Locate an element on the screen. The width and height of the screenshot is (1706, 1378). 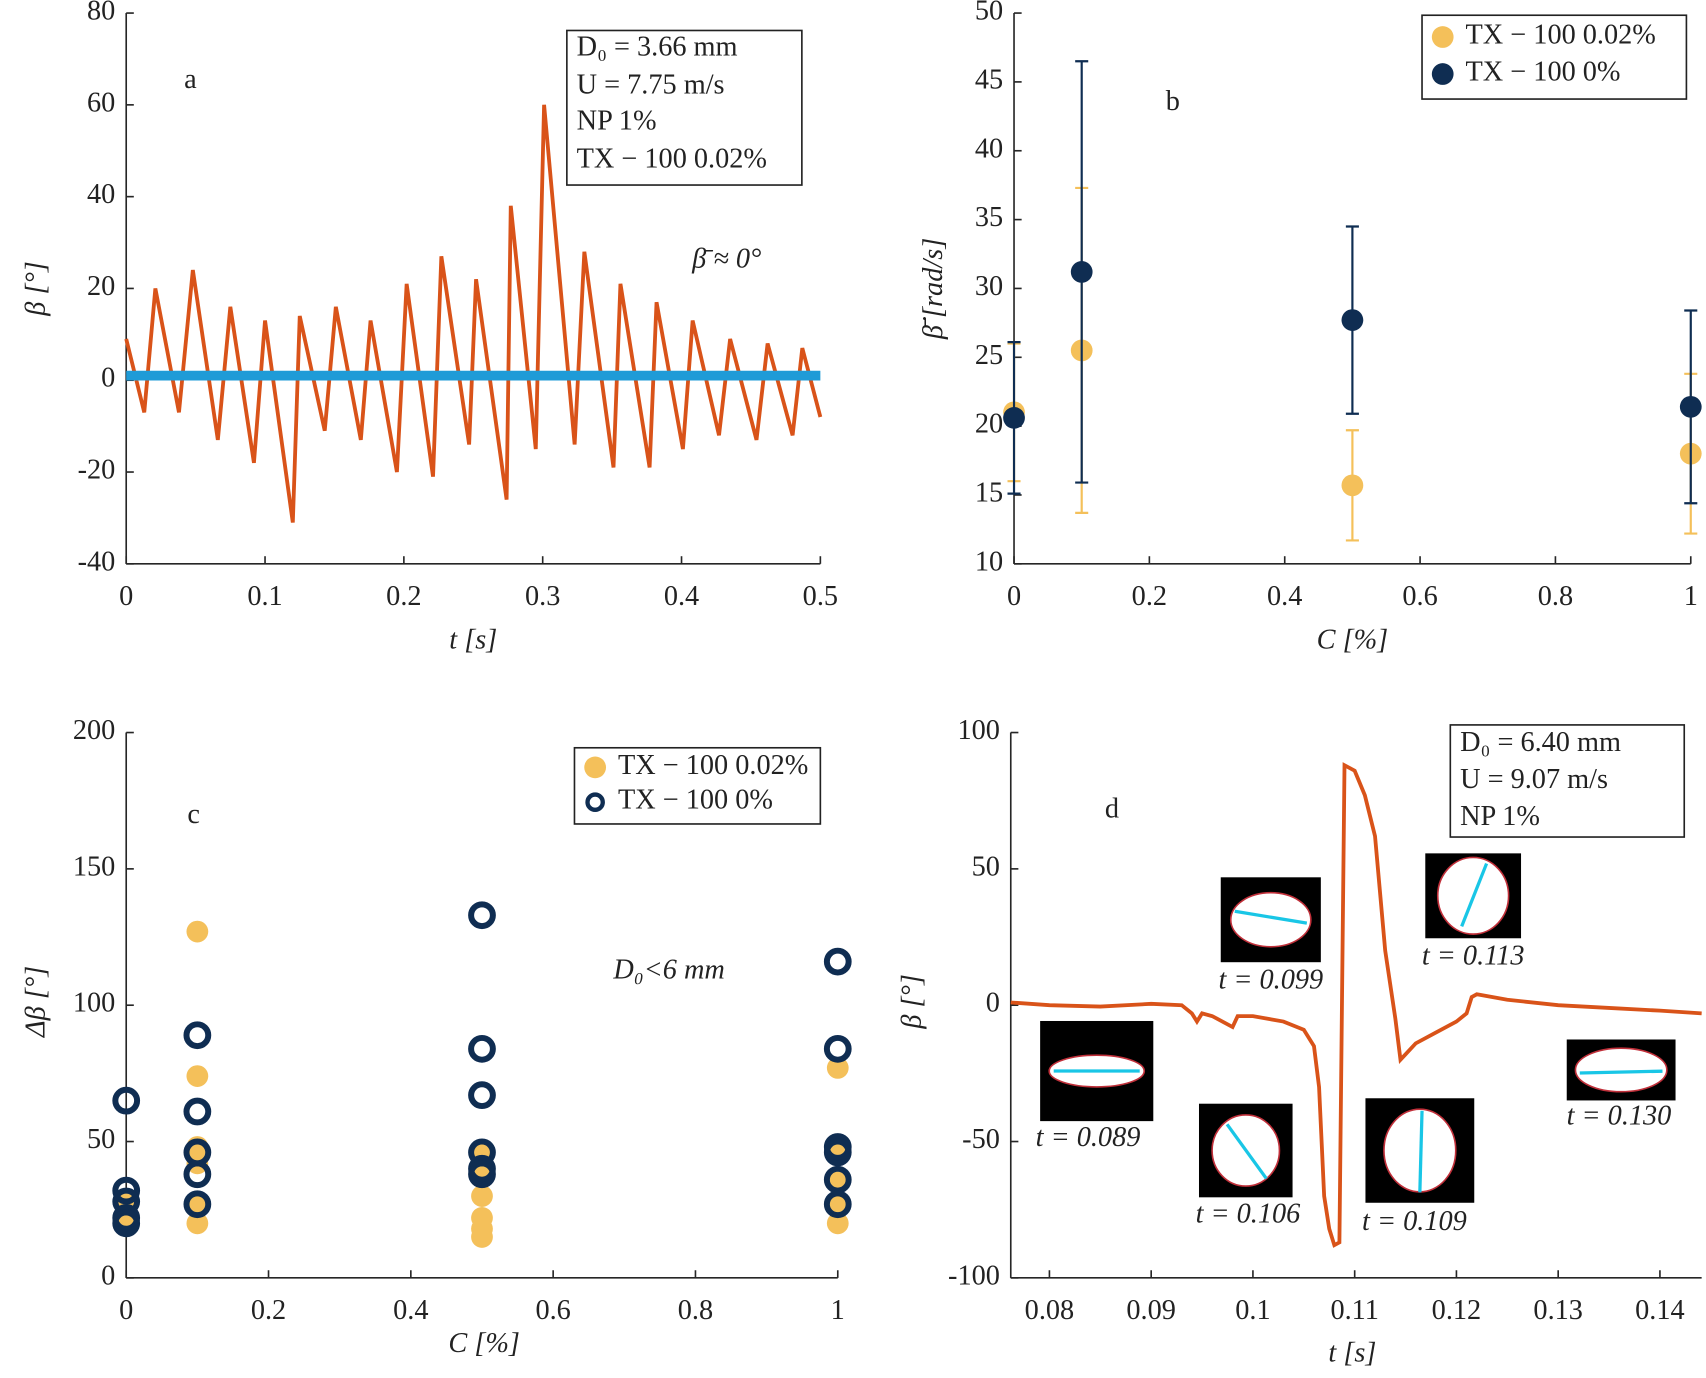
inset-label: t = 0.089 is located at coordinates (1088, 1137).